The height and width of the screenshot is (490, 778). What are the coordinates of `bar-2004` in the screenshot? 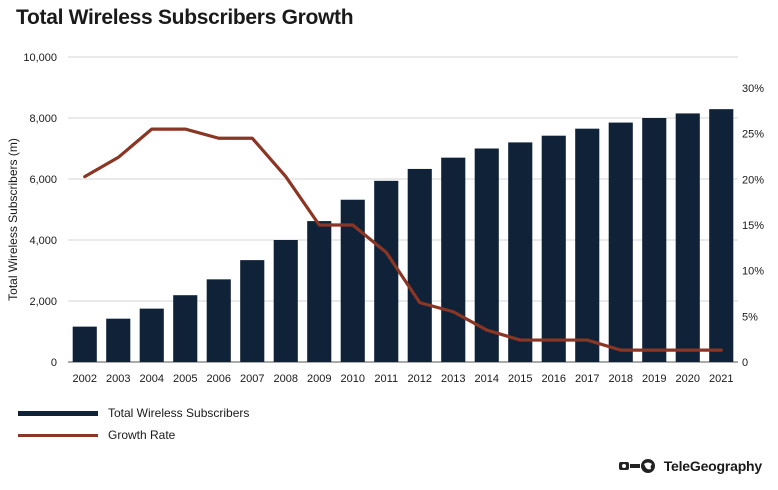 It's located at (151, 335).